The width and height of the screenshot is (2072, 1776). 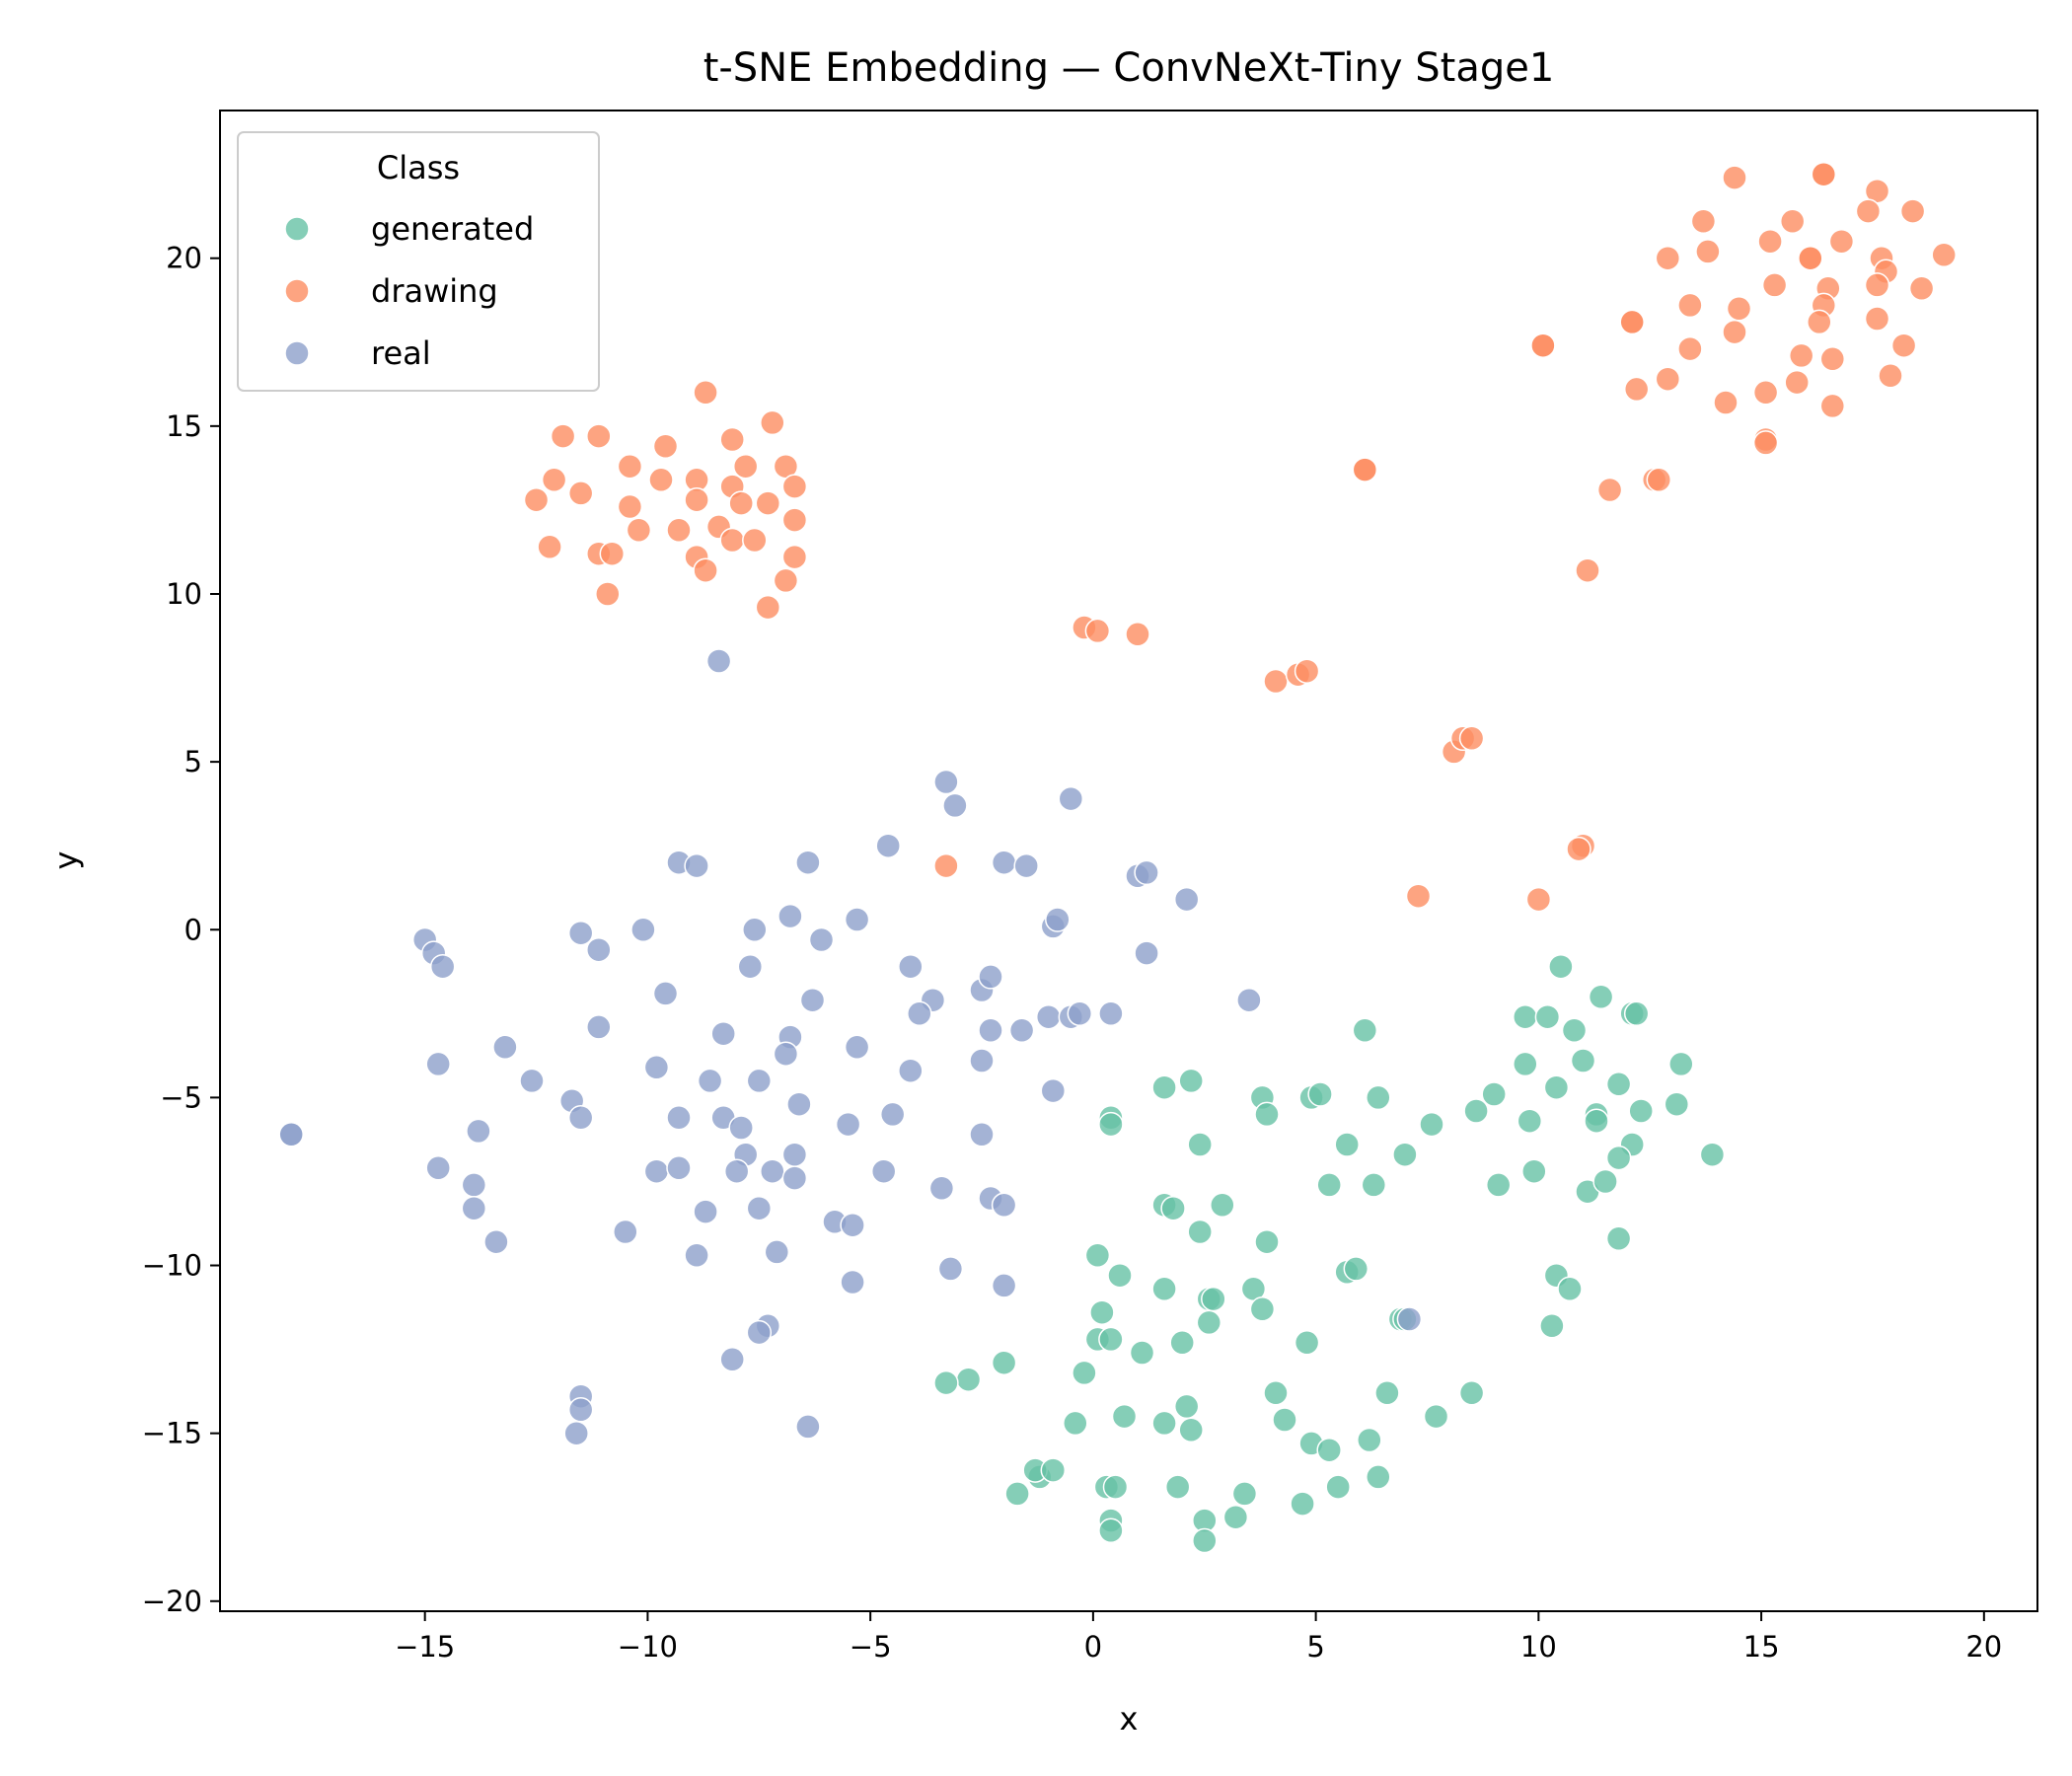 I want to click on legend-items: generated drawing real, so click(x=409, y=291).